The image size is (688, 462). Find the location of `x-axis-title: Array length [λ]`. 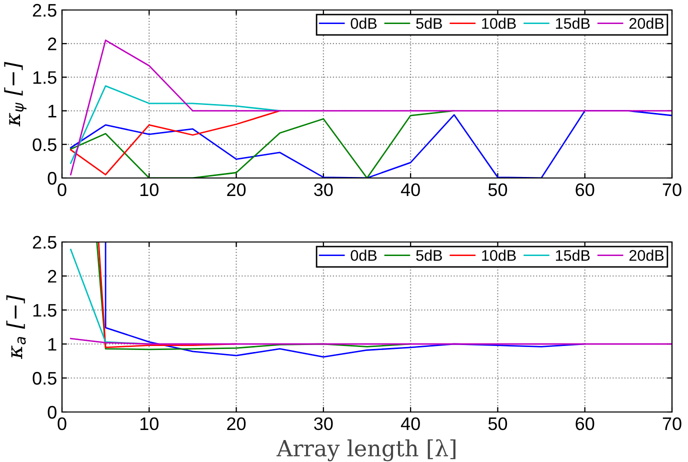

x-axis-title: Array length [λ] is located at coordinates (366, 450).